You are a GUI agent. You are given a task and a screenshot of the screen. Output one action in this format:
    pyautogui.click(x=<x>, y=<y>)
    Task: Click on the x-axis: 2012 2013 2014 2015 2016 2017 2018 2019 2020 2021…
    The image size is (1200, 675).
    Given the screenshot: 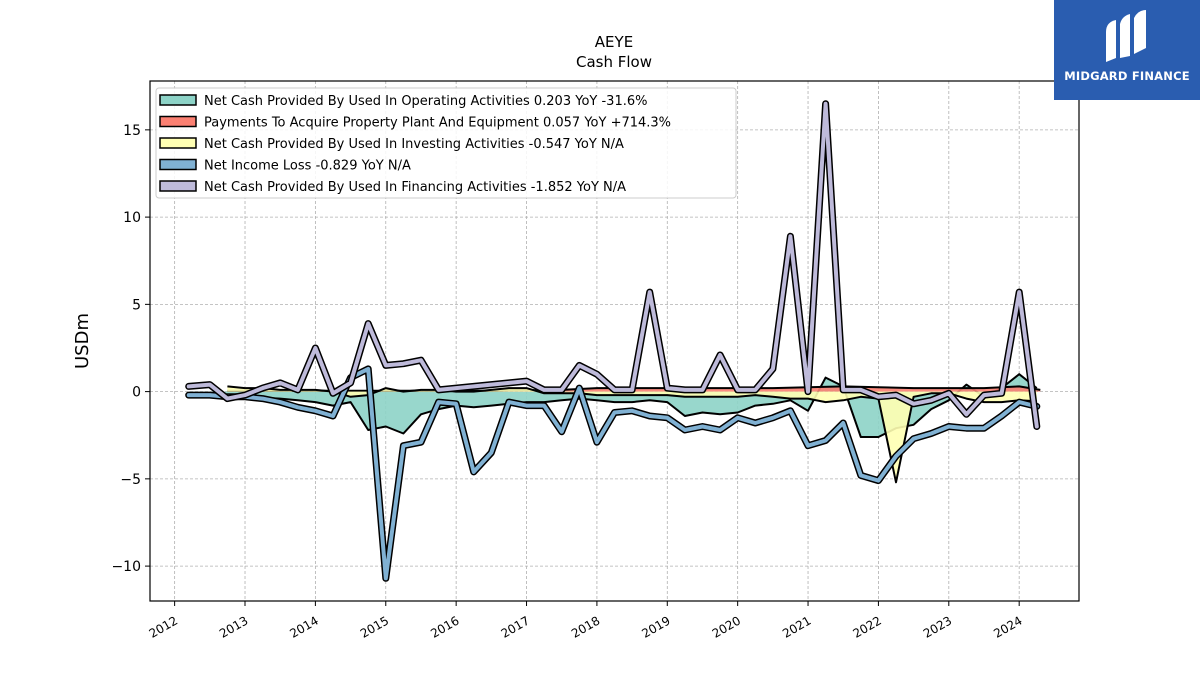 What is the action you would take?
    pyautogui.click(x=586, y=621)
    